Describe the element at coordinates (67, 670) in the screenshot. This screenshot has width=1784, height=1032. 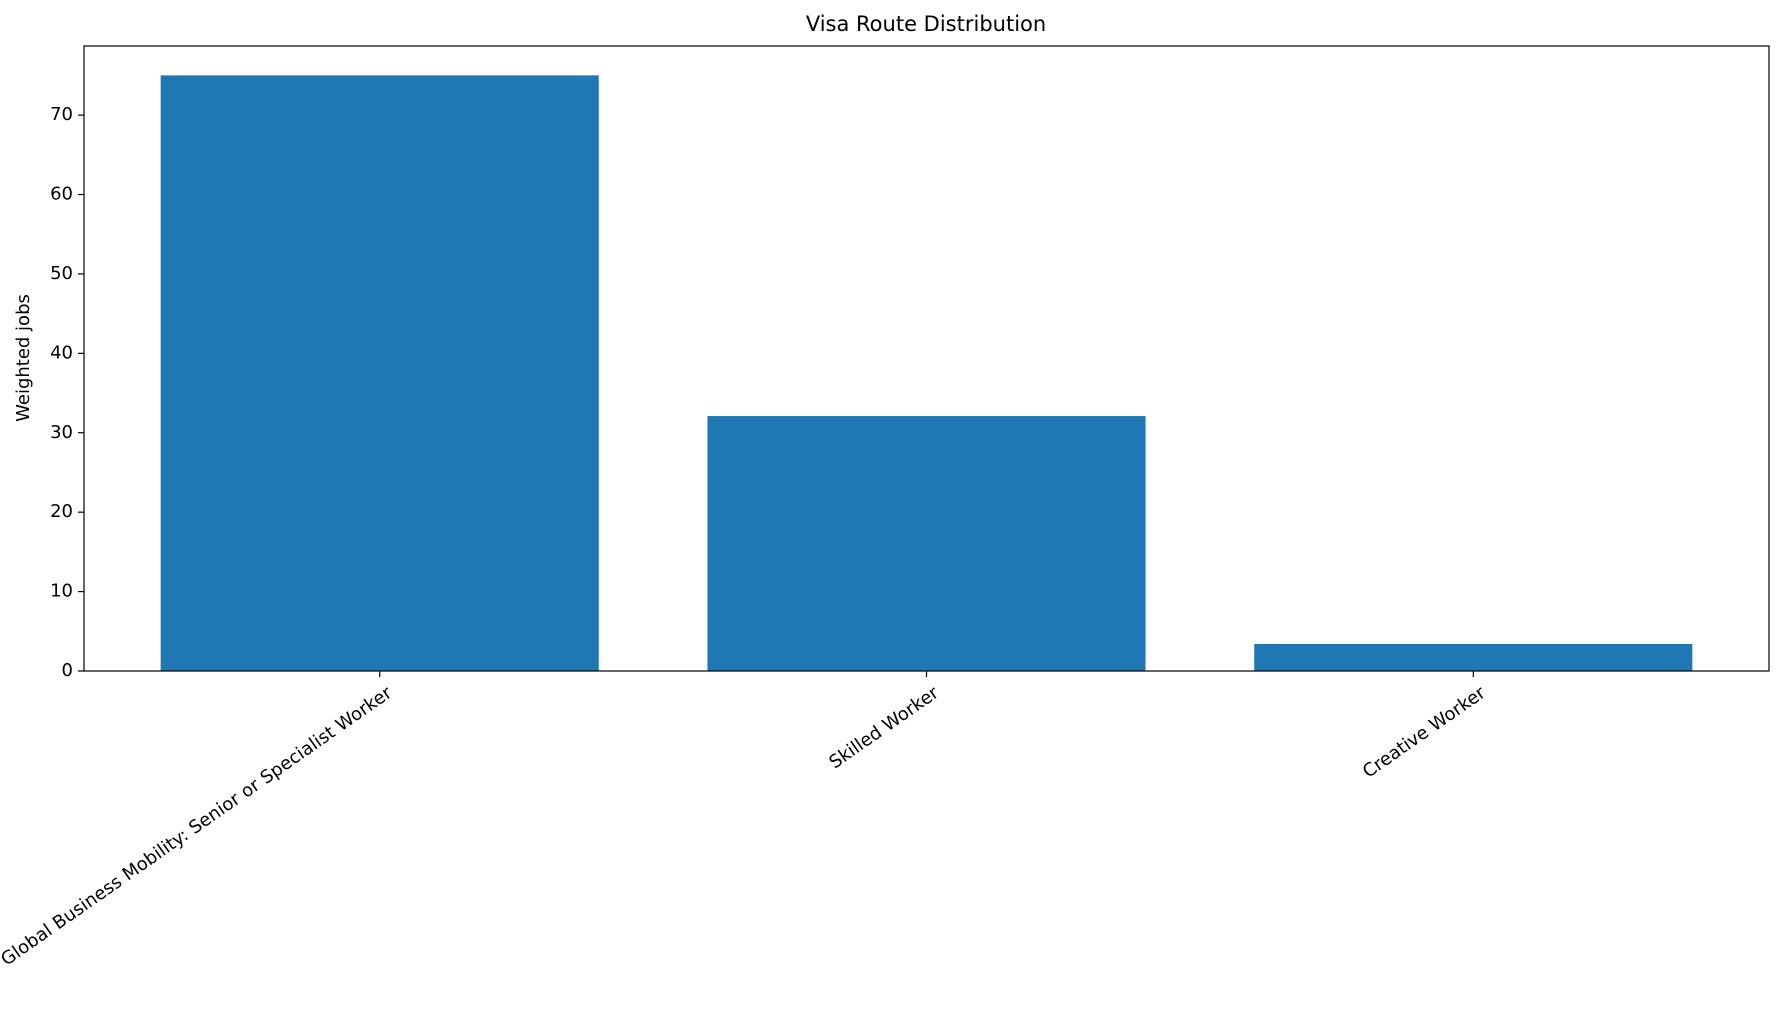
I see `y-tick-label: 0` at that location.